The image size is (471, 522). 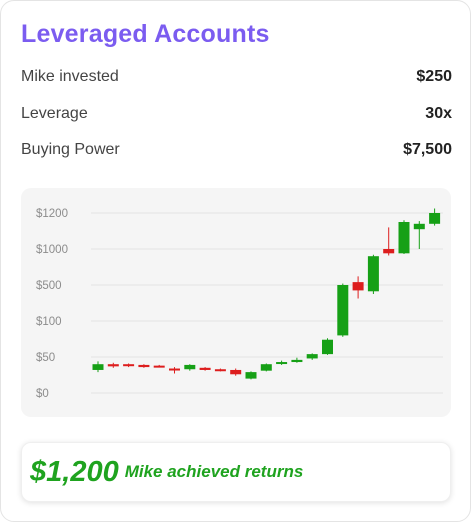 I want to click on y-tick-label: $1000, so click(x=52, y=250).